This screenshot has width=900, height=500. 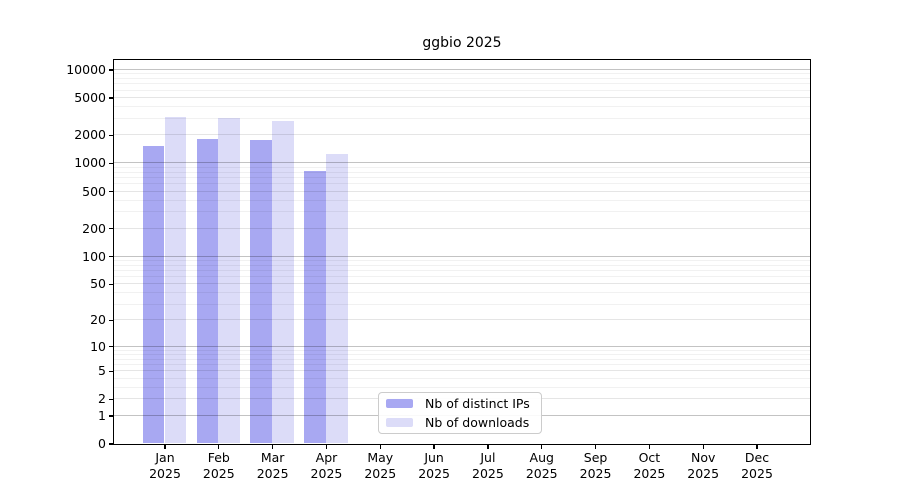 I want to click on y-tick-label-50: 50, so click(x=98, y=284).